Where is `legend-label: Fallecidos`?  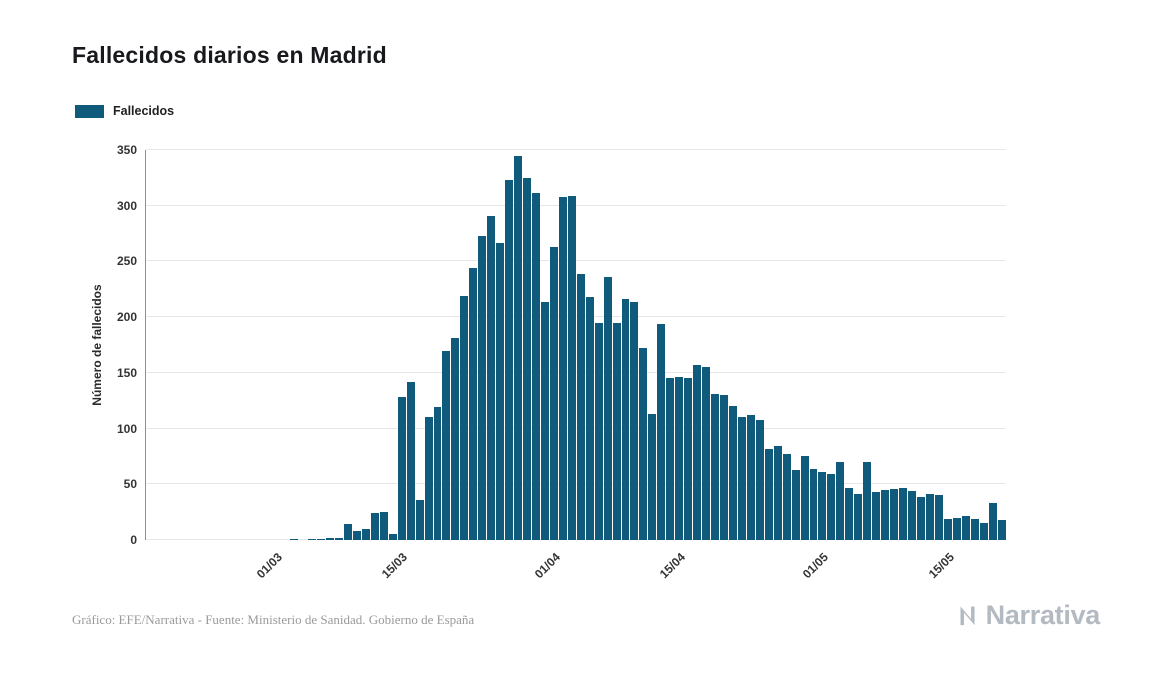 legend-label: Fallecidos is located at coordinates (144, 111).